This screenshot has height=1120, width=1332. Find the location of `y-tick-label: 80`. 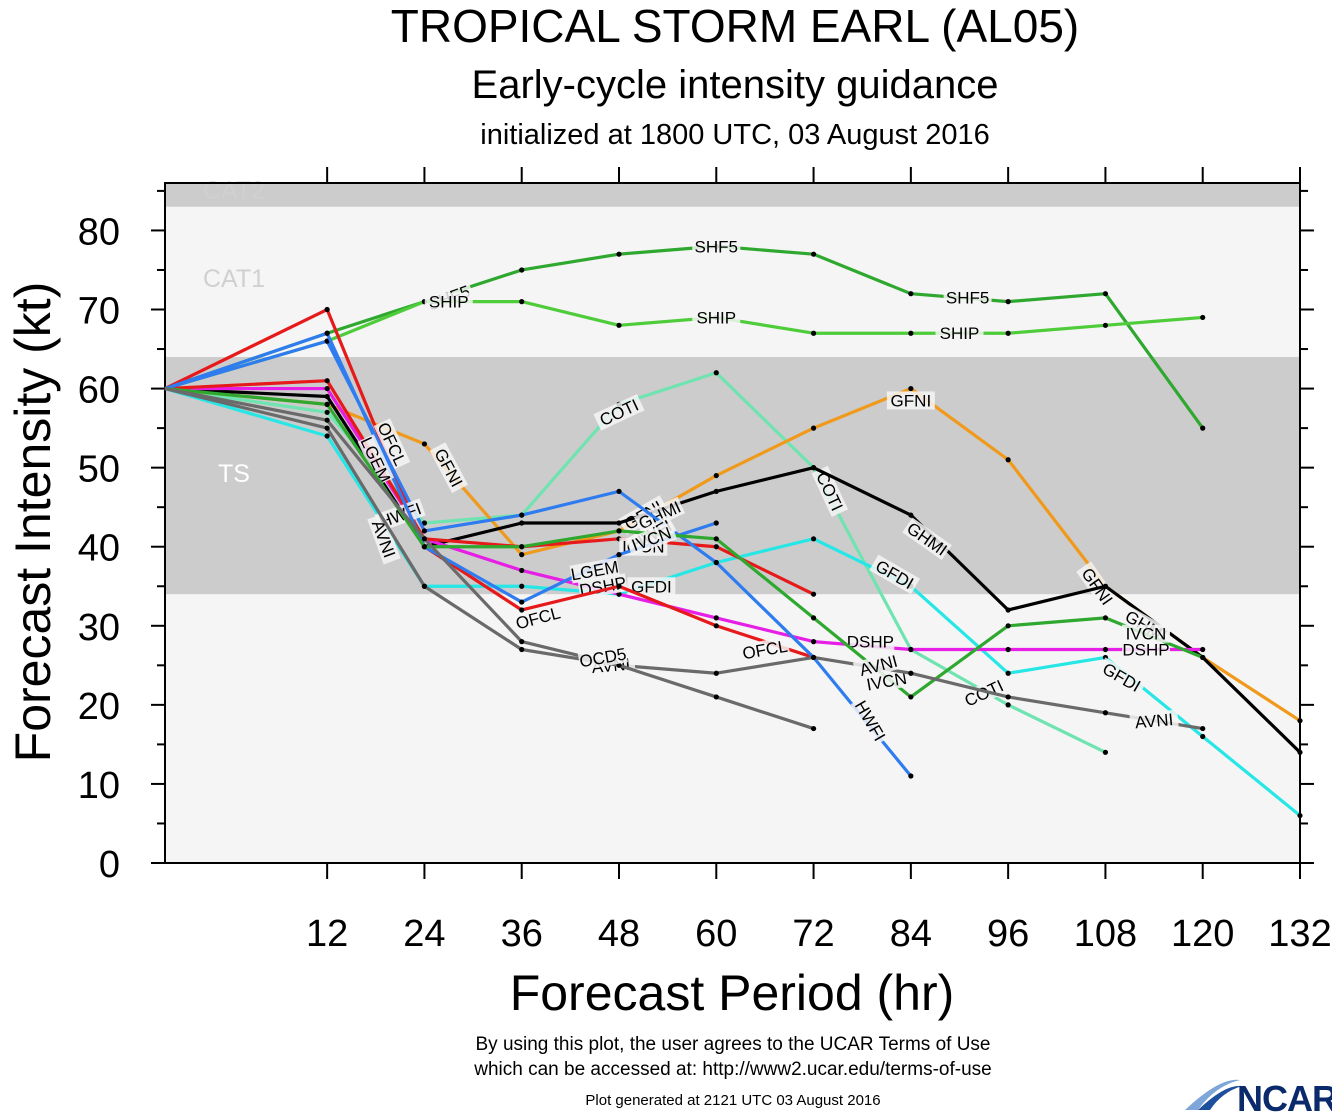

y-tick-label: 80 is located at coordinates (99, 232).